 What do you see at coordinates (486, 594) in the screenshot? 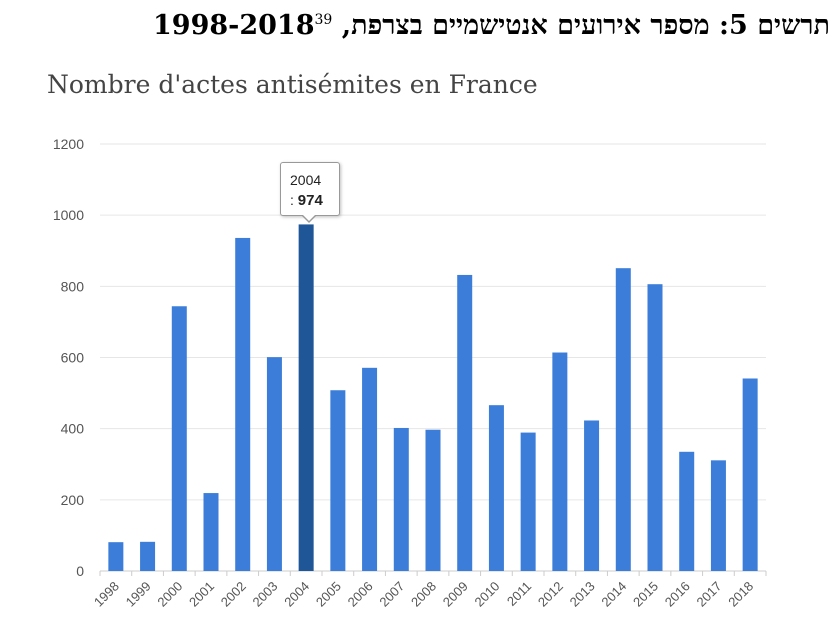
I see `x-tick-label: 2010` at bounding box center [486, 594].